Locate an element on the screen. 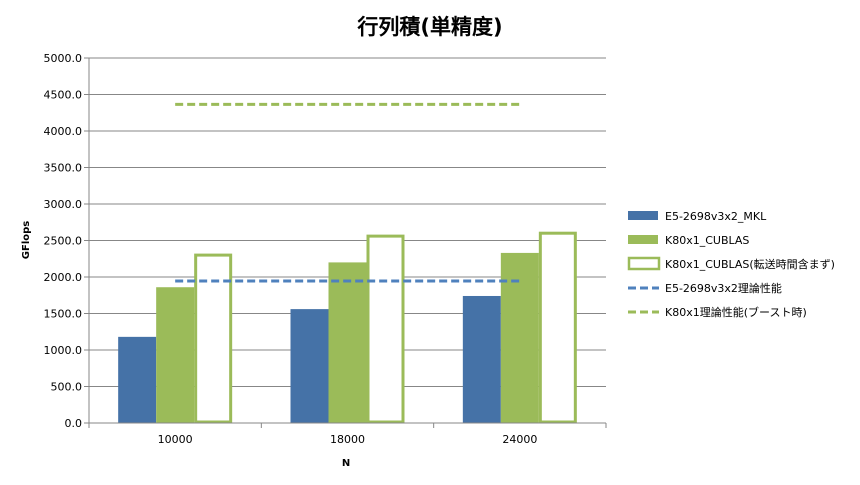 The image size is (860, 485). legend-label: K80x1_CUBLAS(転送時間含まず) is located at coordinates (750, 264).